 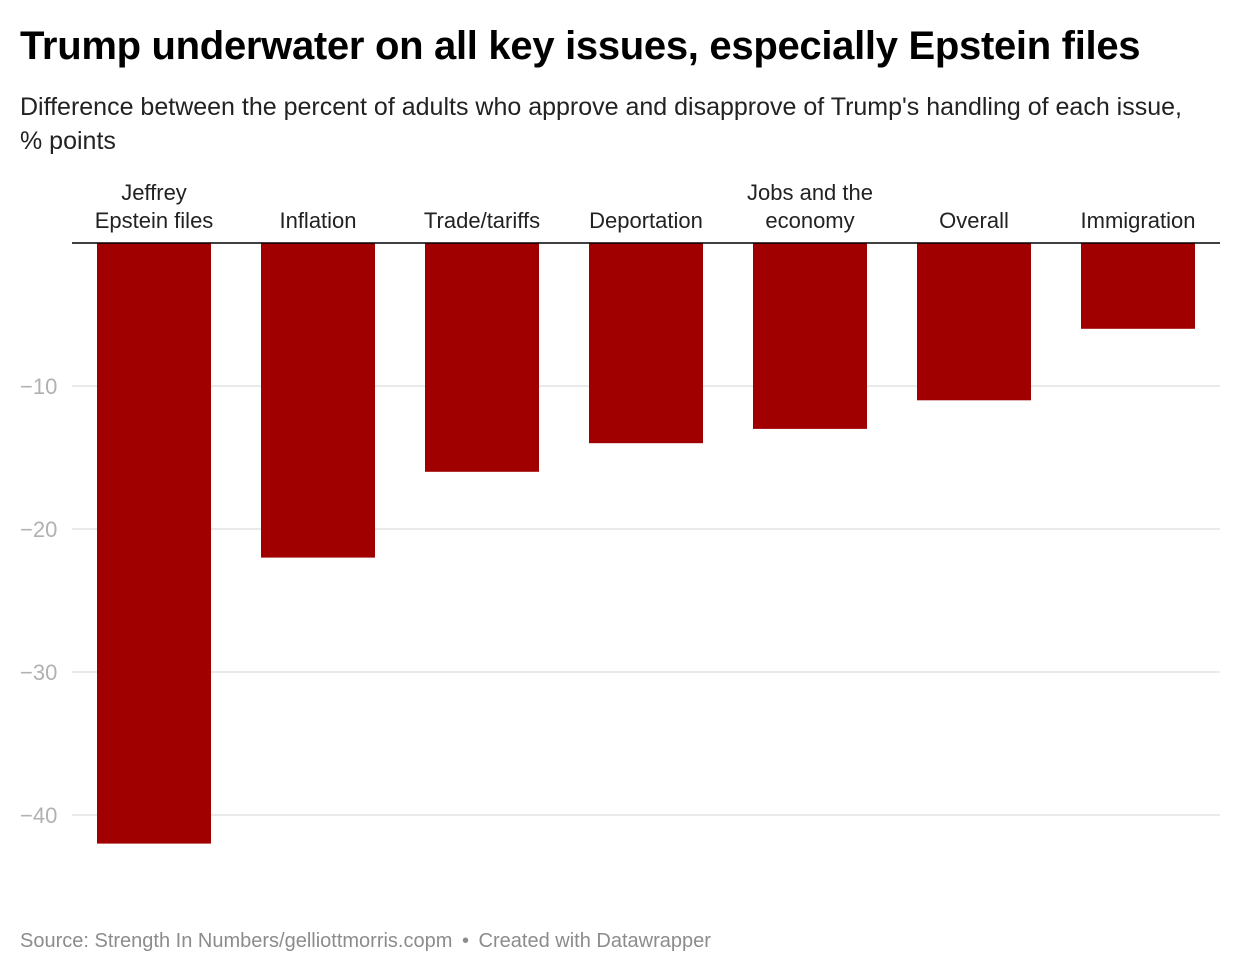 I want to click on category-label: Deportation, so click(x=646, y=220).